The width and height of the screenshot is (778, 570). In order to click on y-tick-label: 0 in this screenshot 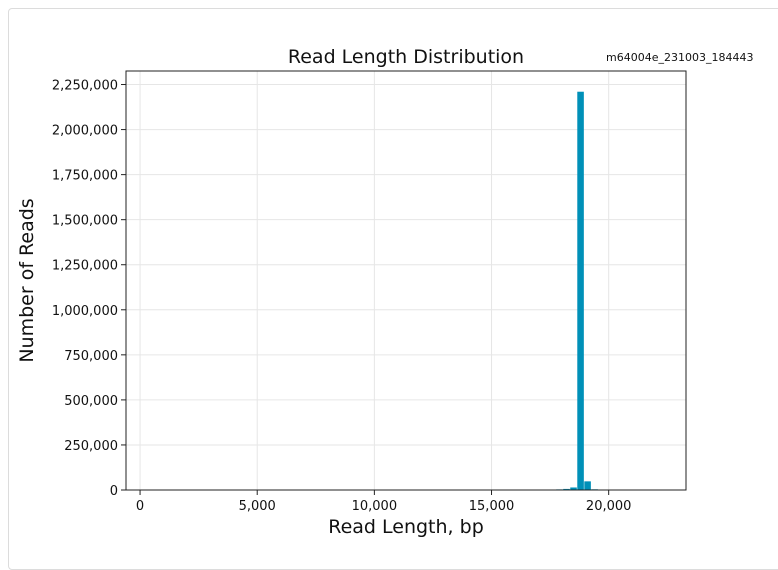, I will do `click(114, 491)`.